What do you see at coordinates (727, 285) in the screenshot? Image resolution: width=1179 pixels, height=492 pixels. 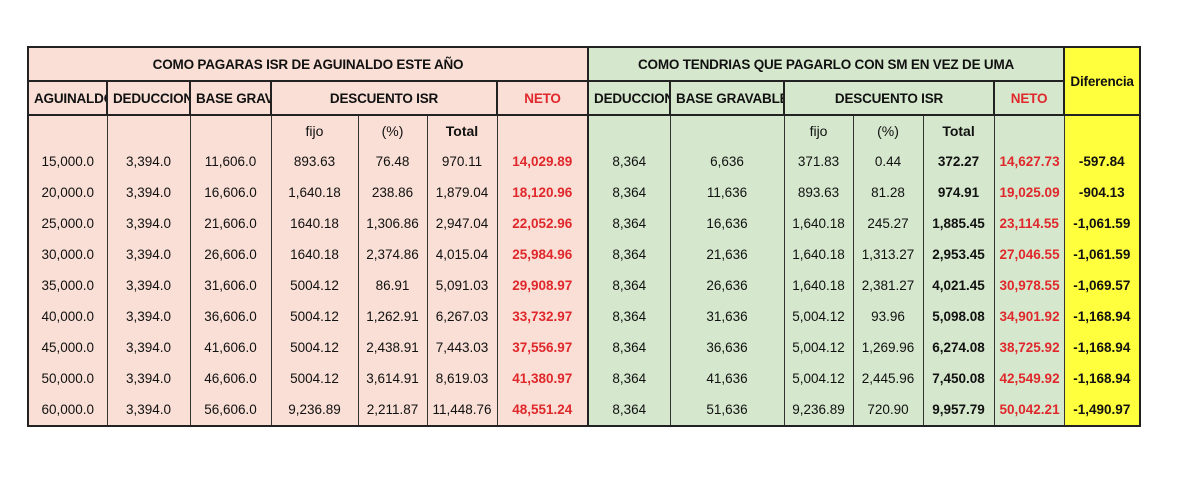 I see `base-gravable-sm-cell: 26,636` at bounding box center [727, 285].